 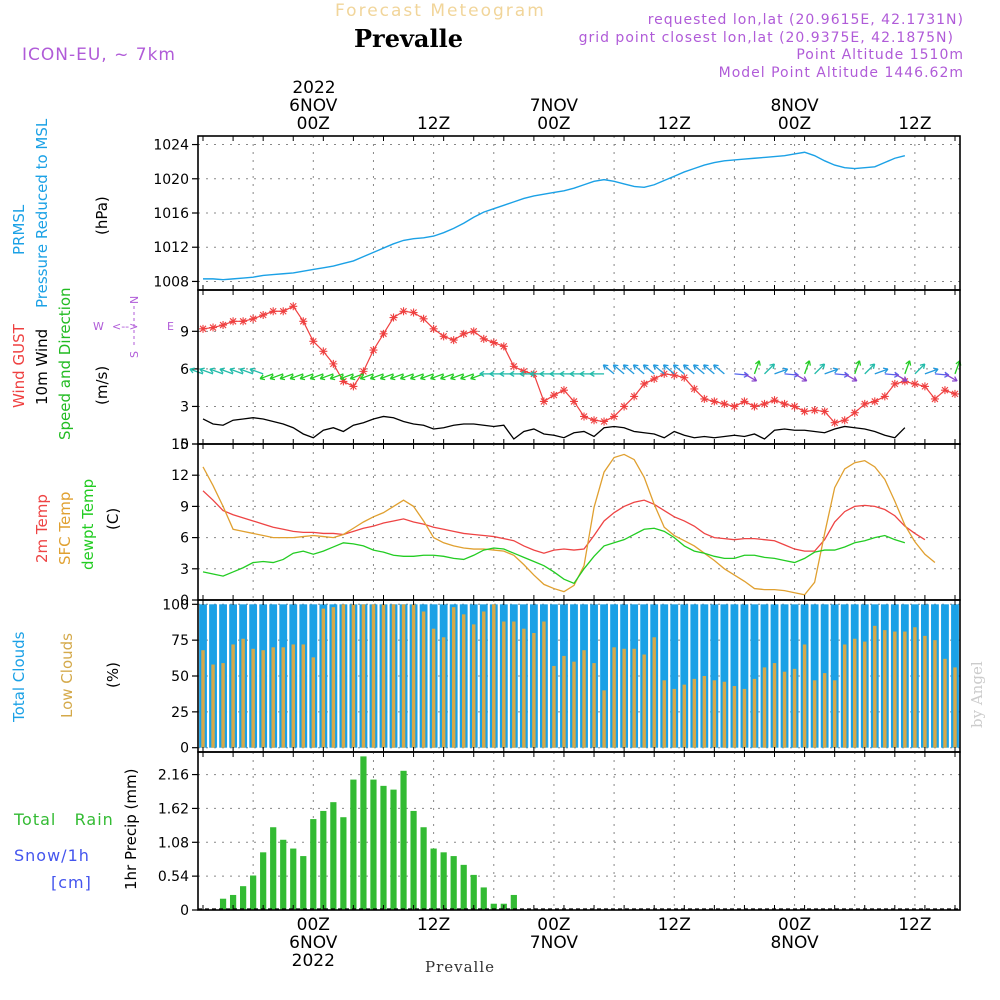 I want to click on svg-text: E, so click(x=170, y=326).